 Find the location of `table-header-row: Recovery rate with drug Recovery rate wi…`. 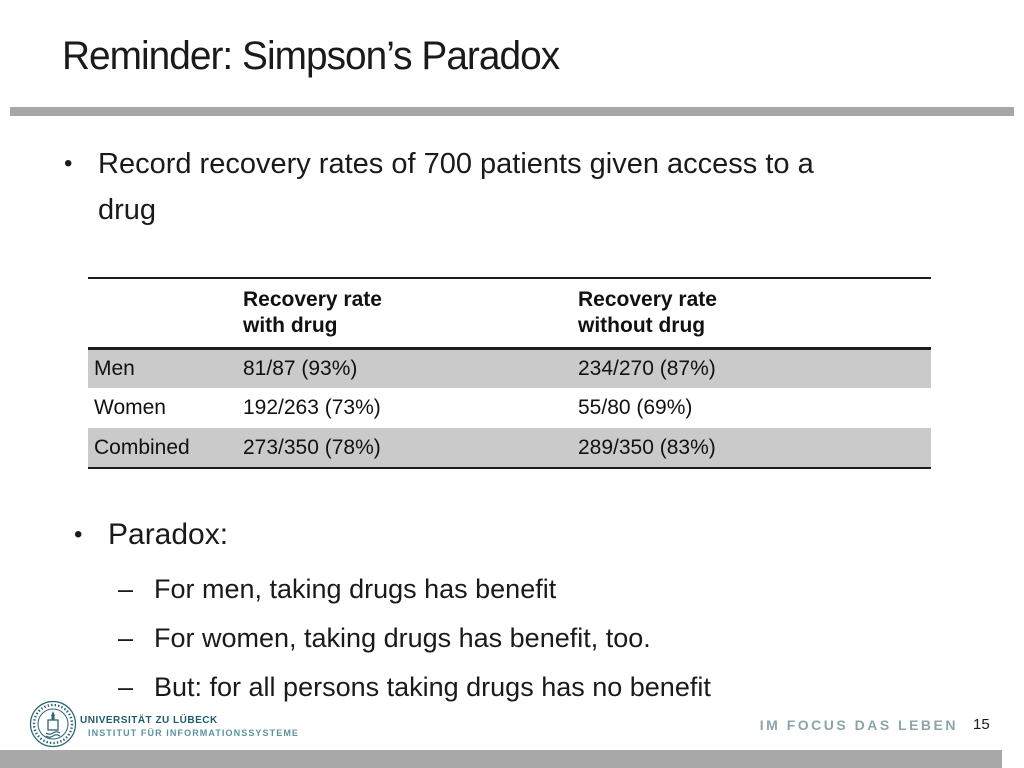

table-header-row: Recovery rate with drug Recovery rate wi… is located at coordinates (509, 313).